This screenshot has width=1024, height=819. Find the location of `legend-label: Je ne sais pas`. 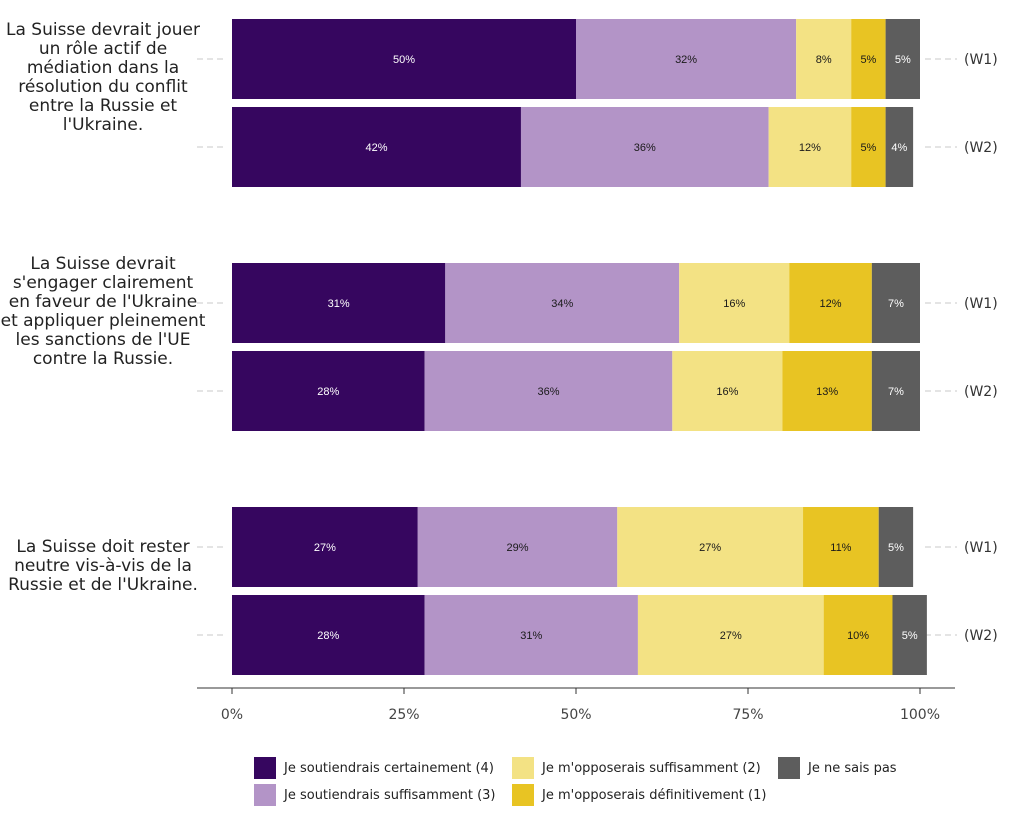

legend-label: Je ne sais pas is located at coordinates (852, 768).